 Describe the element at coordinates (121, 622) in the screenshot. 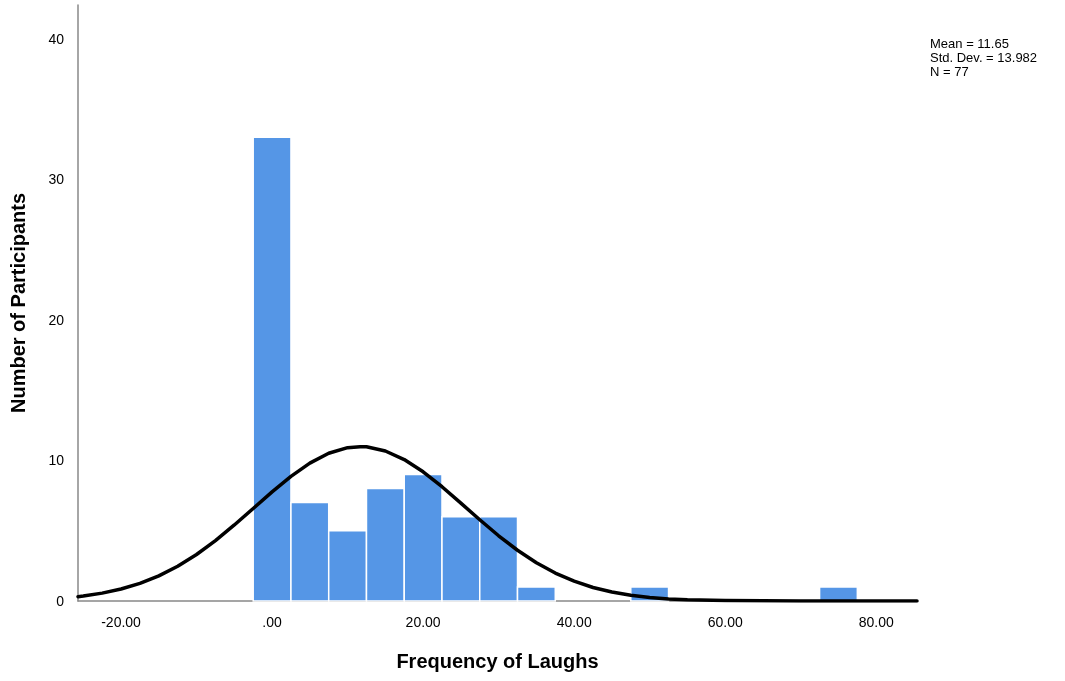

I see `x-tick-label: -20.00` at that location.